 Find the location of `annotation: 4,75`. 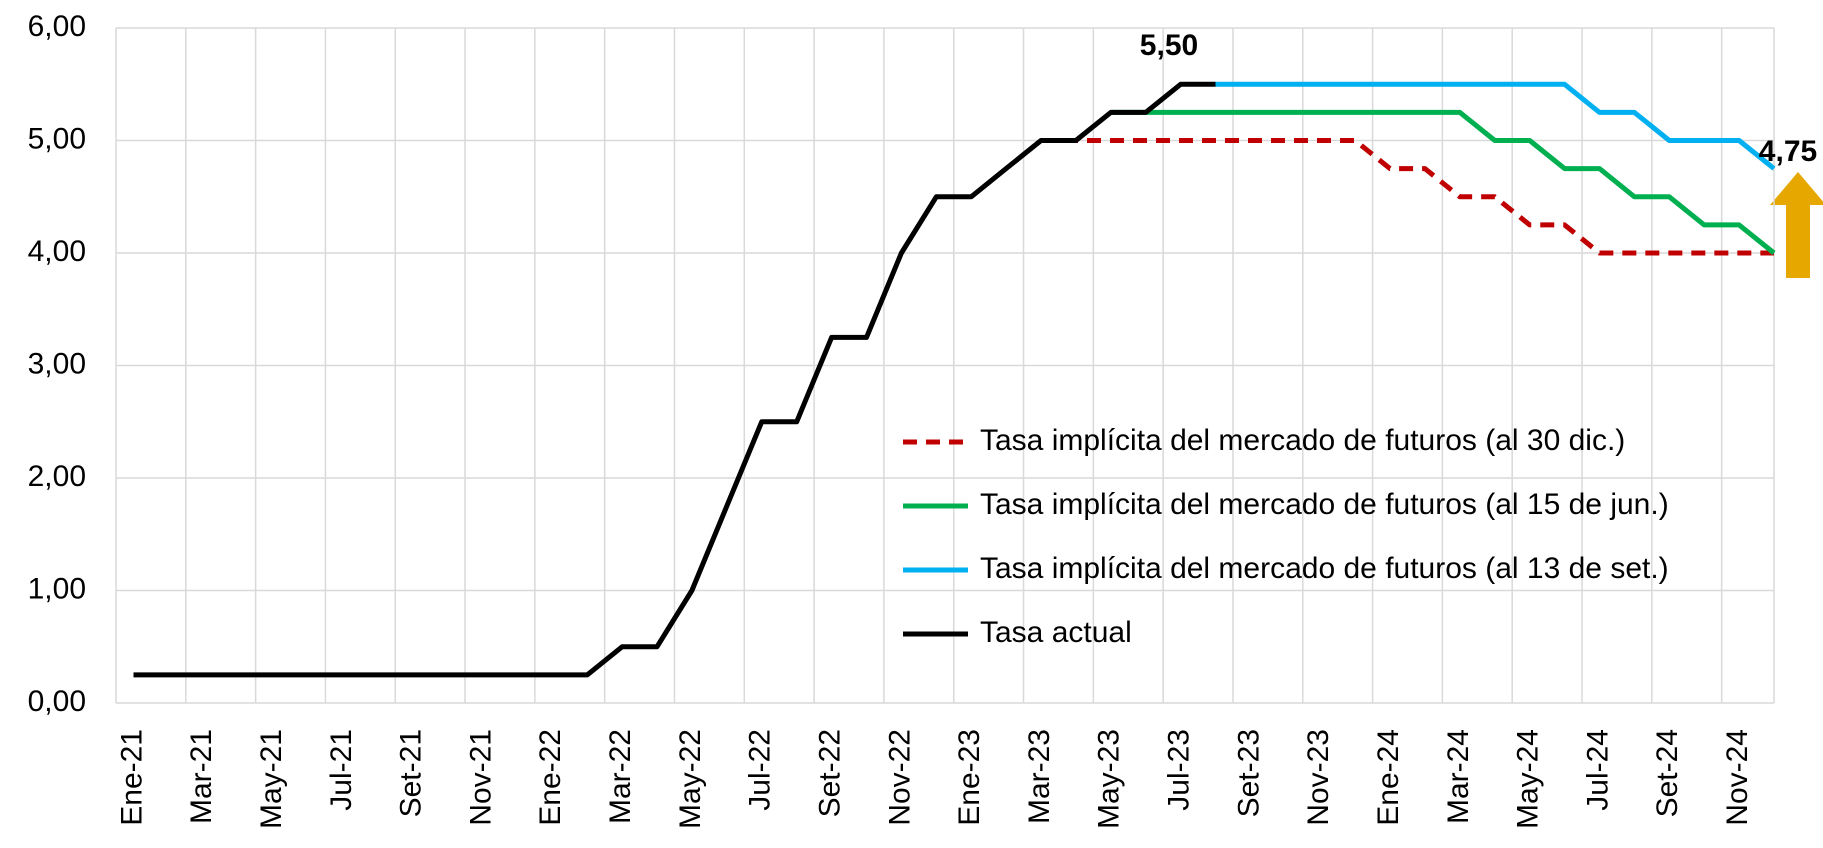

annotation: 4,75 is located at coordinates (1788, 151).